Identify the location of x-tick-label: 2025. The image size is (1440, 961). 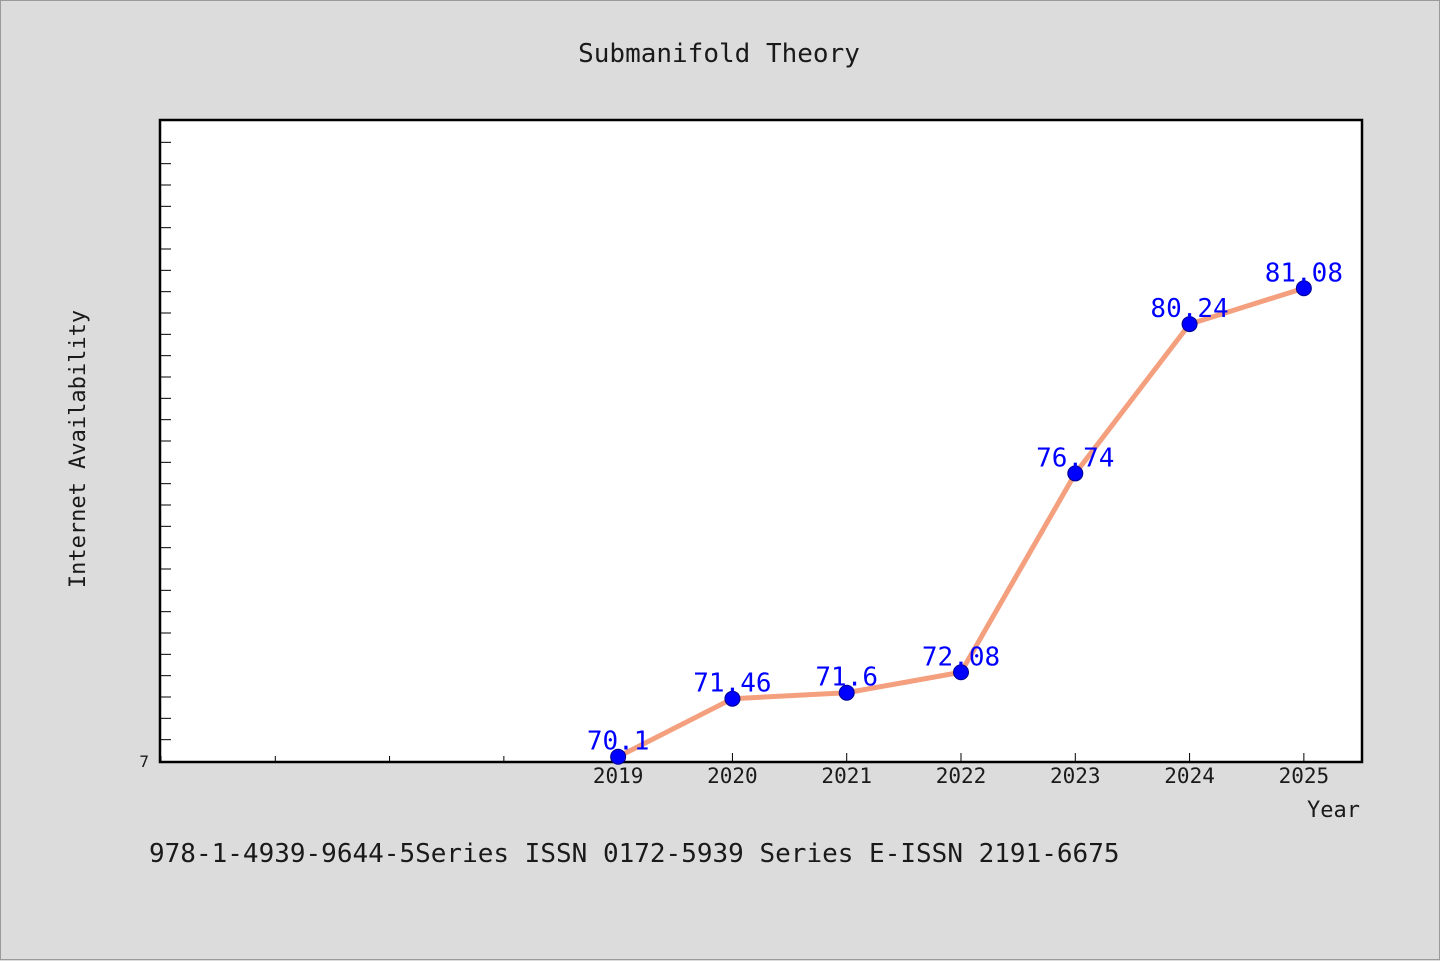
(1304, 776).